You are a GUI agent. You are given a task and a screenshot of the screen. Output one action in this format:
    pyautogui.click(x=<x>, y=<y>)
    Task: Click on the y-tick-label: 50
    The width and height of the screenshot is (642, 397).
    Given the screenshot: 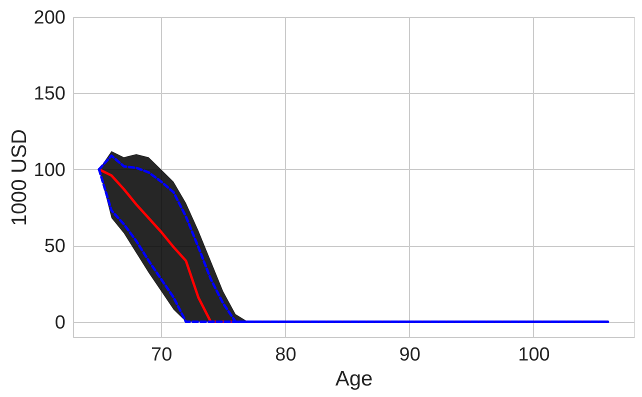 What is the action you would take?
    pyautogui.click(x=55, y=247)
    